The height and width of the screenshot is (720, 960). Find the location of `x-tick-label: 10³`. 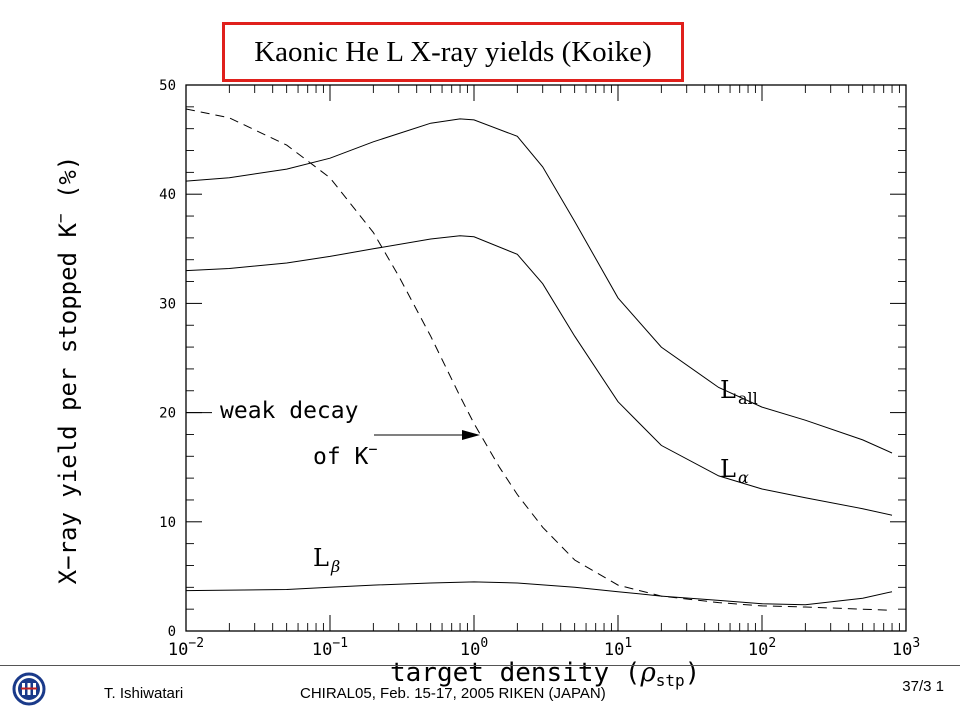

x-tick-label: 10³ is located at coordinates (906, 648).